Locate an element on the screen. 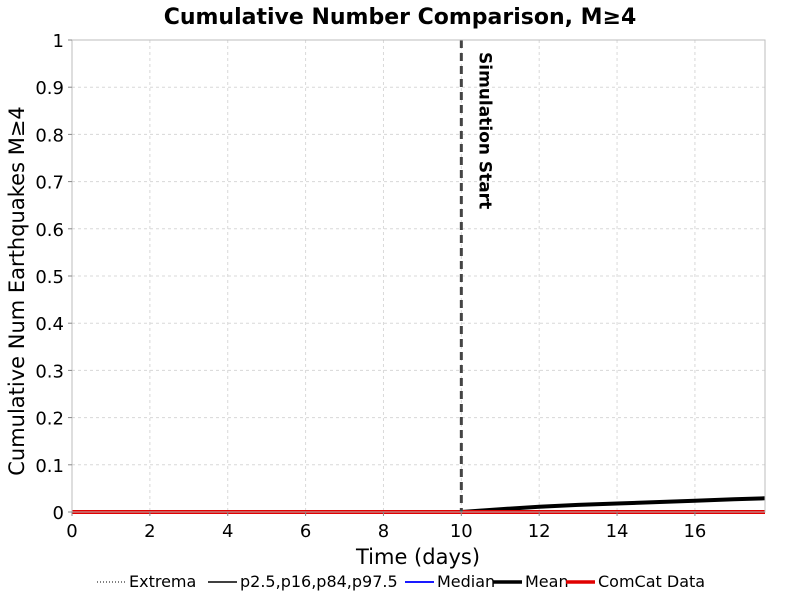  x-tick-label: 6 is located at coordinates (305, 531).